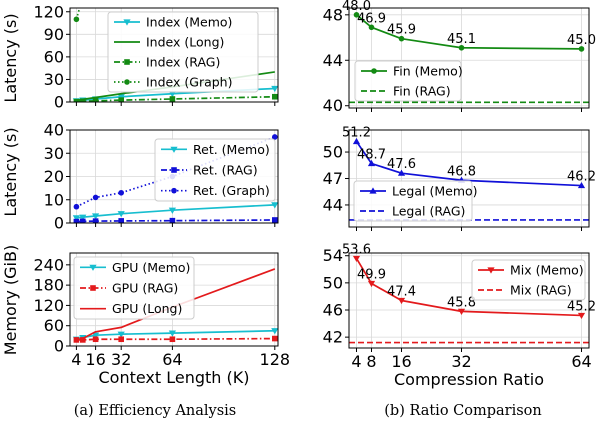 This screenshot has height=431, width=600. What do you see at coordinates (54, 34) in the screenshot?
I see `y-tick-label: 90` at bounding box center [54, 34].